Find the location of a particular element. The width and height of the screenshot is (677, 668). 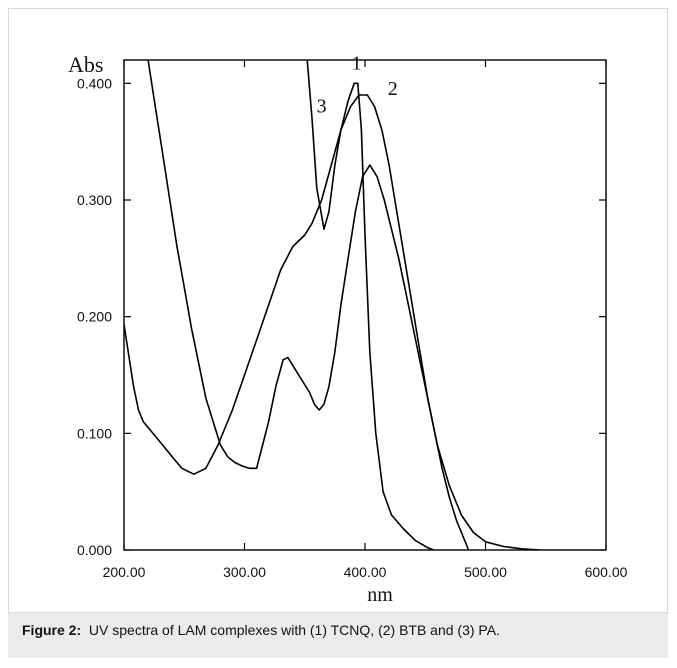

curve-label-2: 2 is located at coordinates (393, 89).